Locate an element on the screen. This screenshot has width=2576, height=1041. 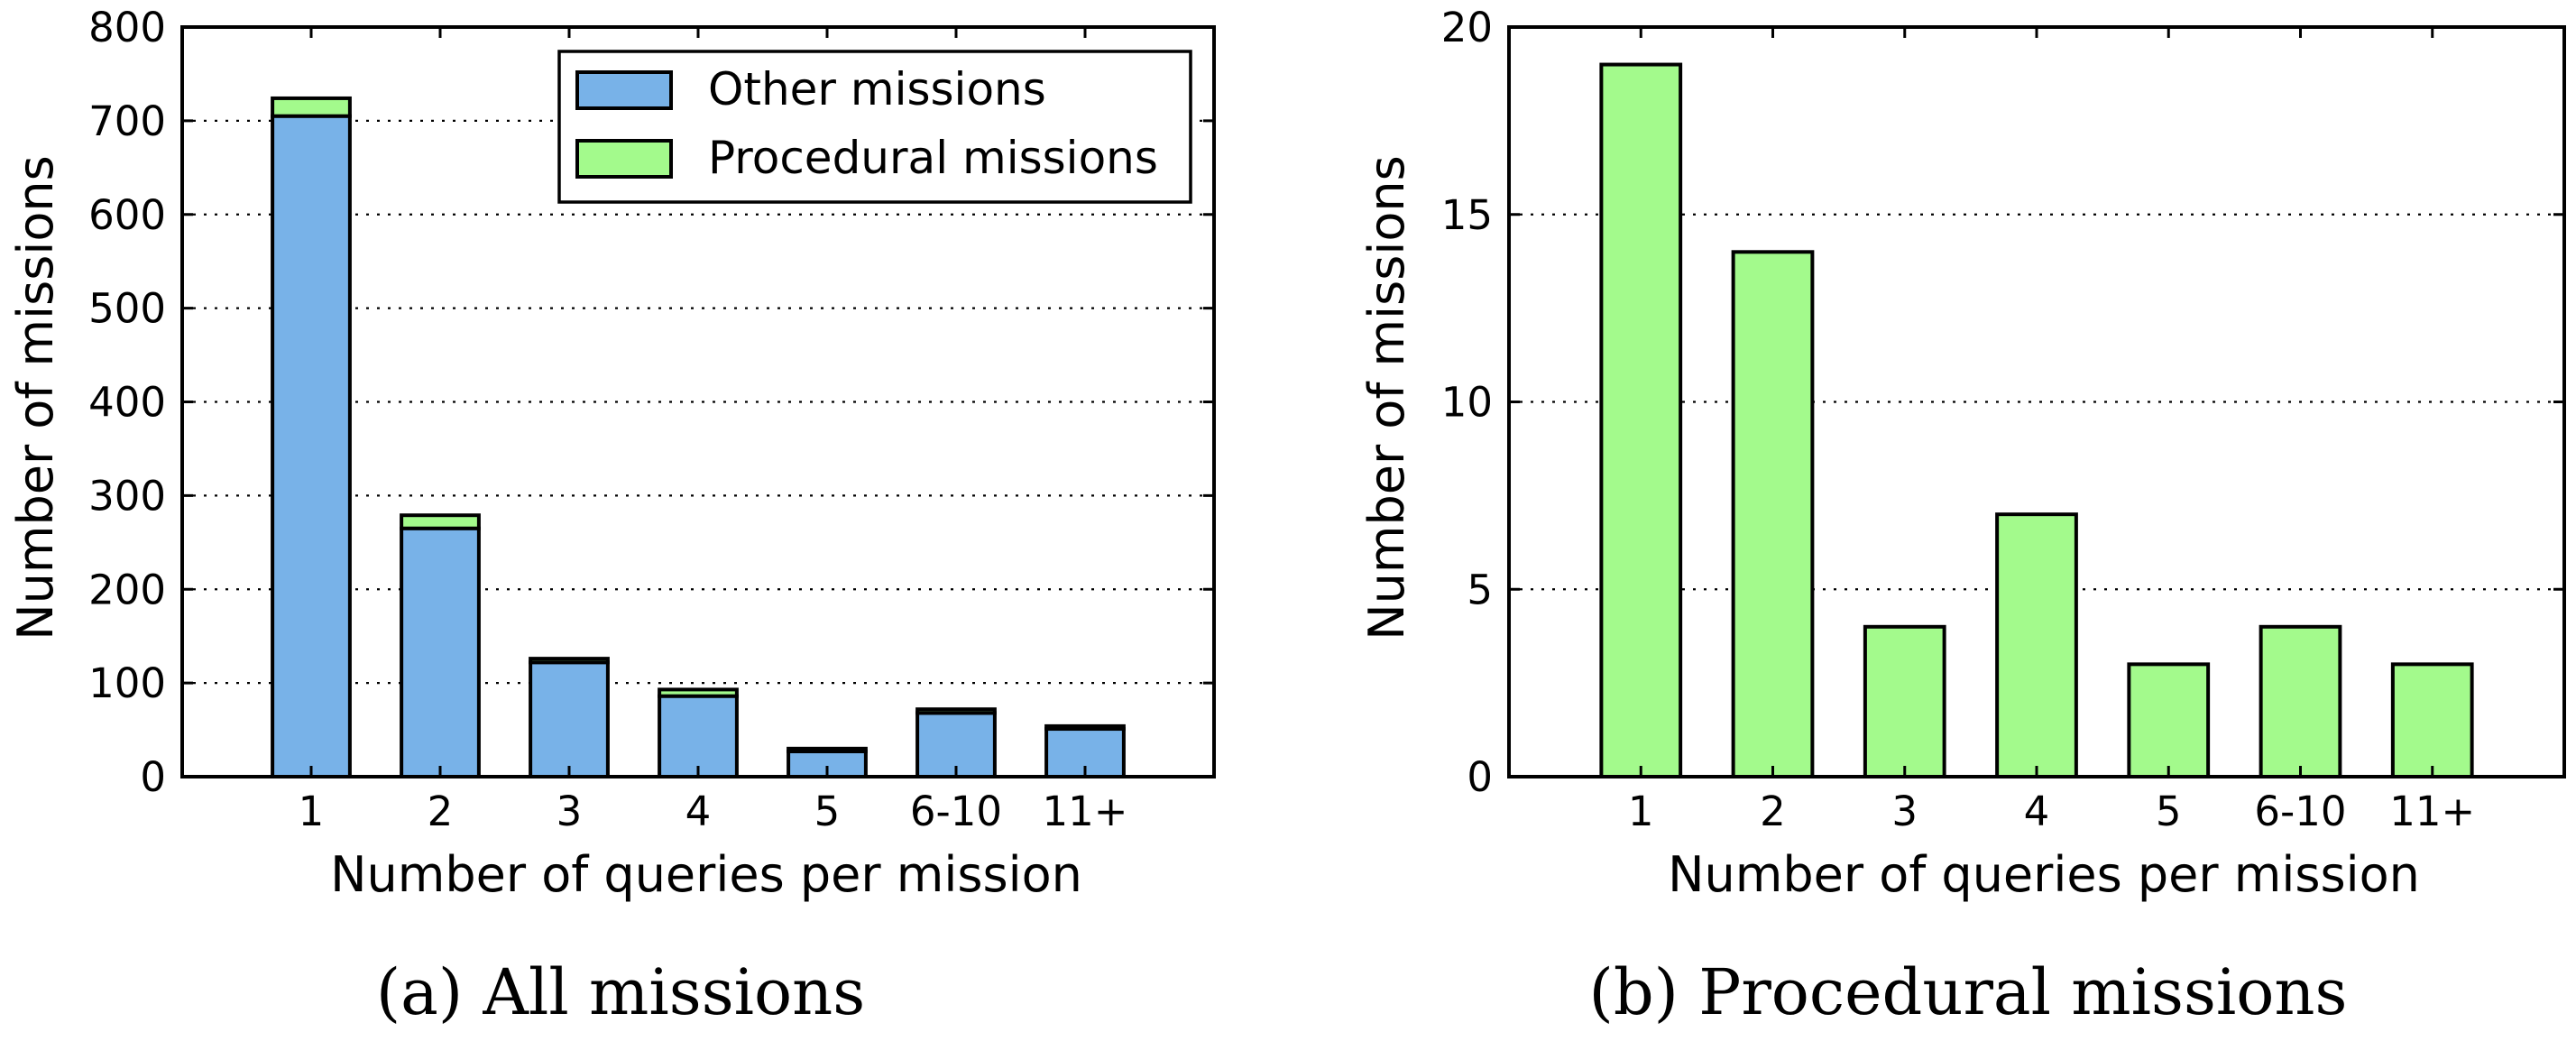
panel-b-caption: (b) Procedural missions is located at coordinates (1969, 992).